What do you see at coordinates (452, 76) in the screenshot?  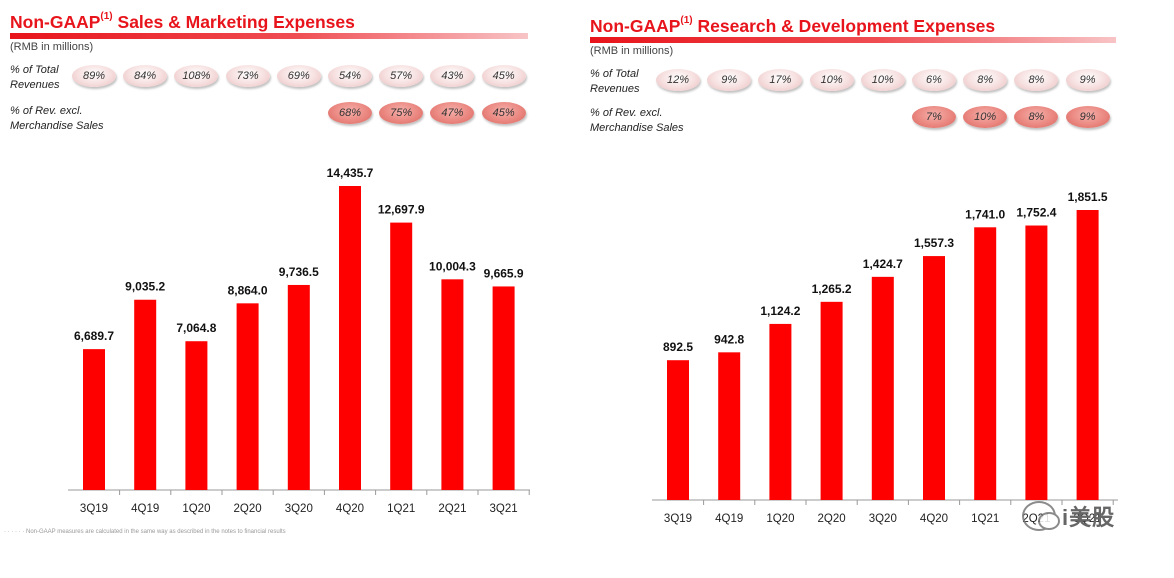 I see `pct-total-revenue-pill: 43%` at bounding box center [452, 76].